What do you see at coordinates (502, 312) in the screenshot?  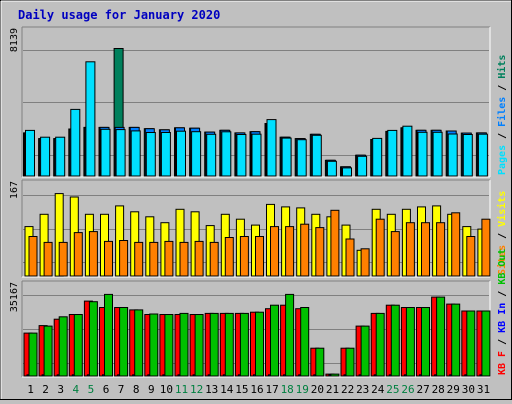 I see `side-legend: KB F / KB In / KB Out` at bounding box center [502, 312].